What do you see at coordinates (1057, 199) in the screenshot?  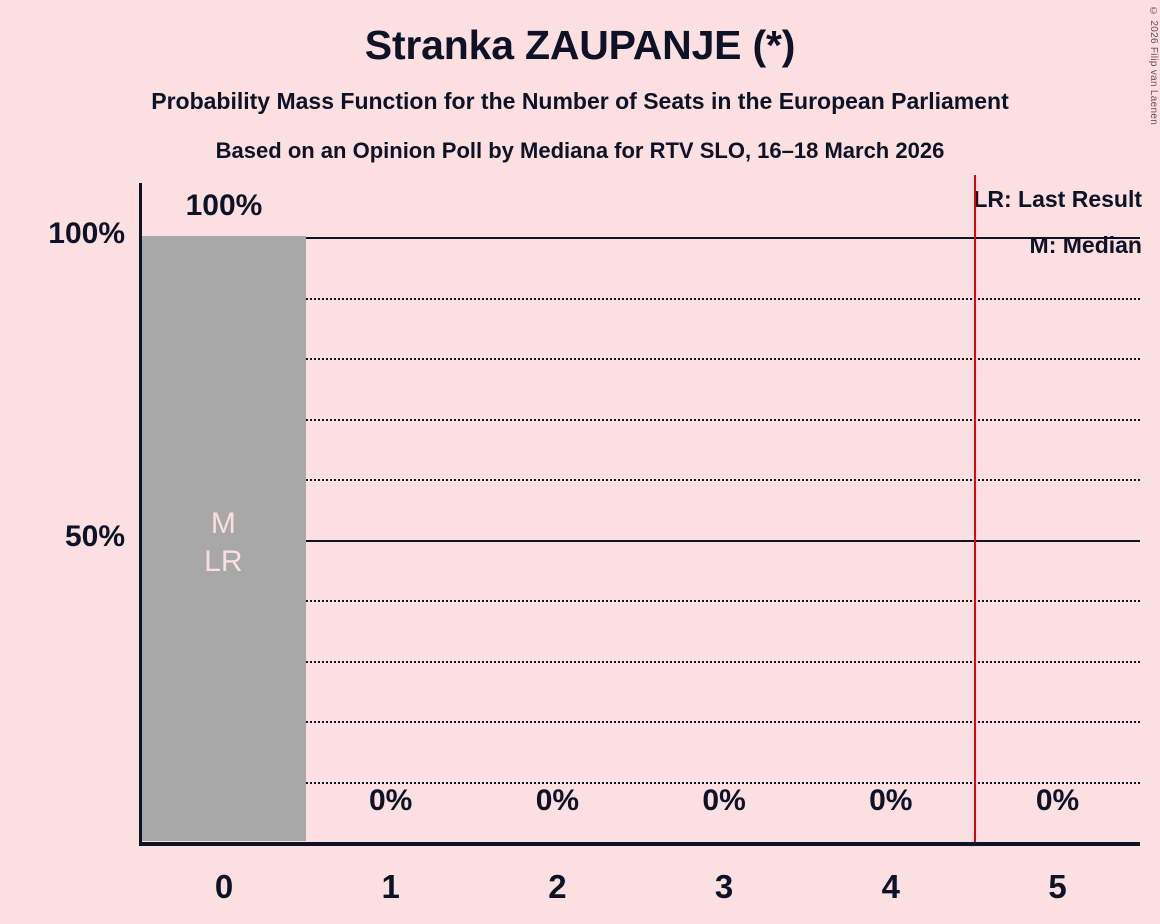 I see `legend-last-result: LR: Last Result` at bounding box center [1057, 199].